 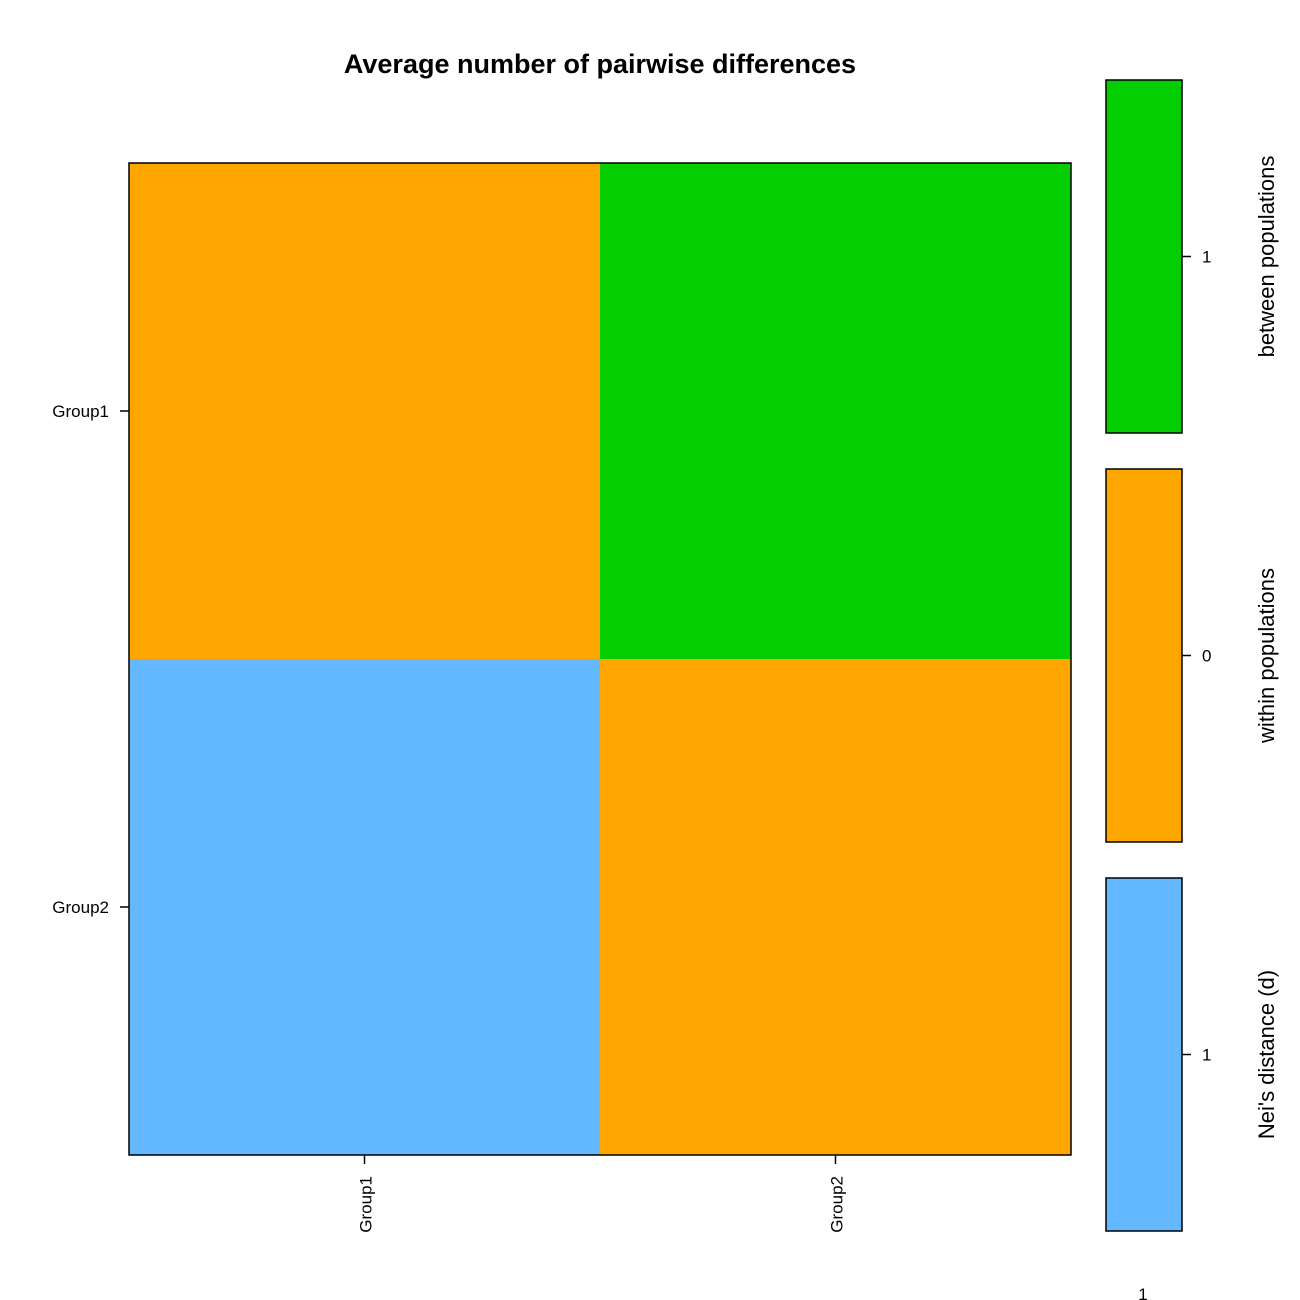 I want to click on y-tick-label: Group1, so click(x=80, y=411).